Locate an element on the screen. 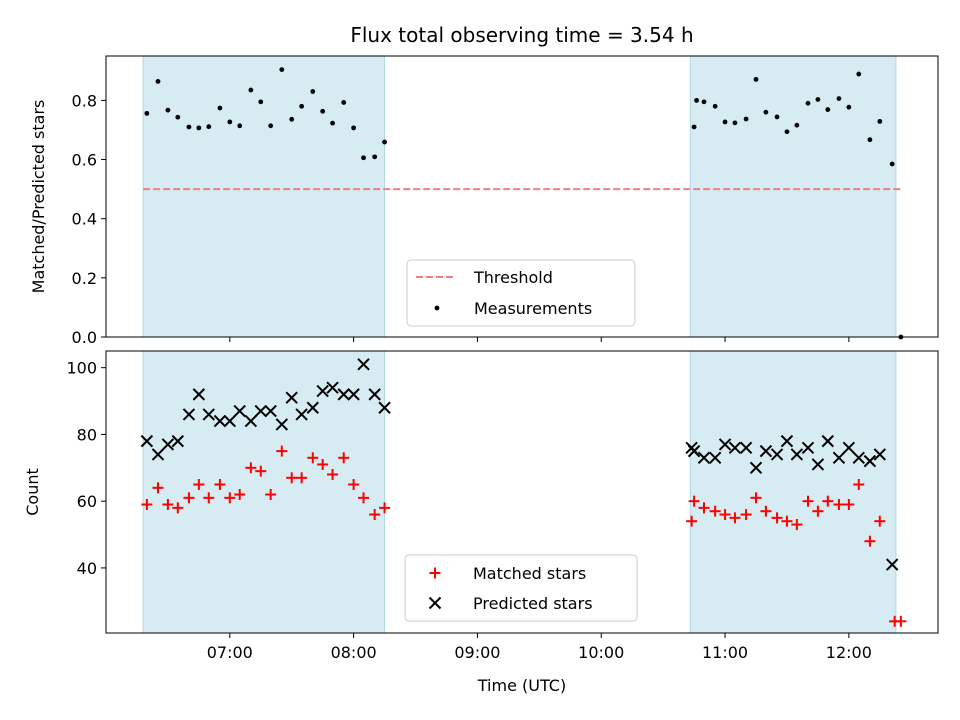  count-y-tick-label: 40 is located at coordinates (87, 568).